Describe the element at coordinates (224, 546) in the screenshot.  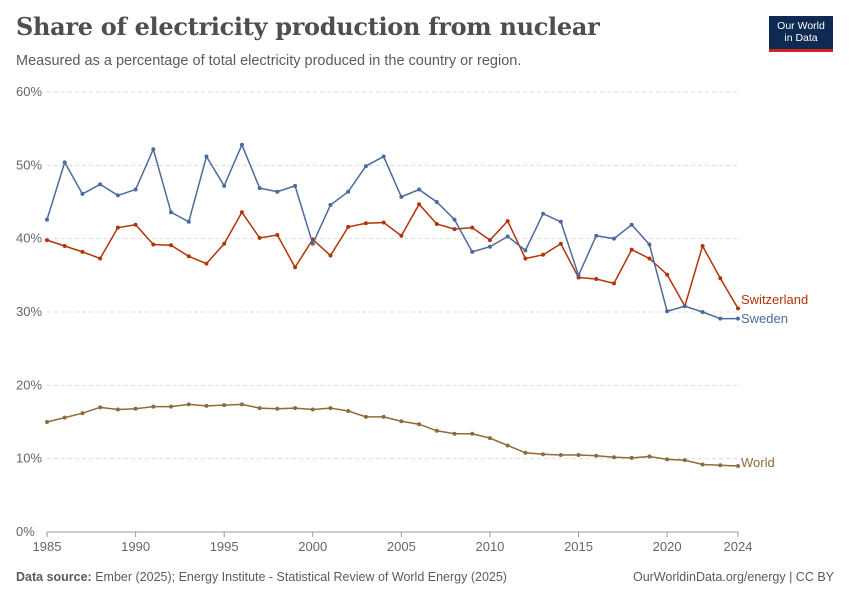
I see `x-tick-label: 1995` at that location.